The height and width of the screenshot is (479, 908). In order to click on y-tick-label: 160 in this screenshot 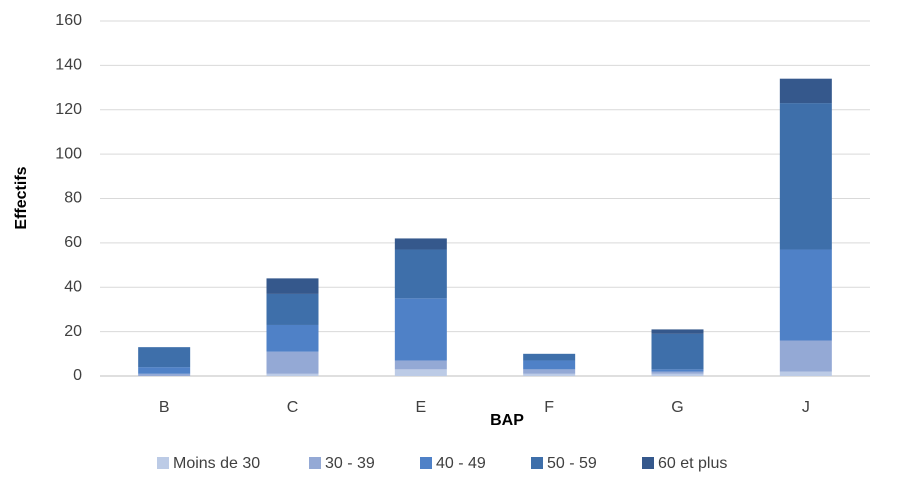, I will do `click(68, 20)`.